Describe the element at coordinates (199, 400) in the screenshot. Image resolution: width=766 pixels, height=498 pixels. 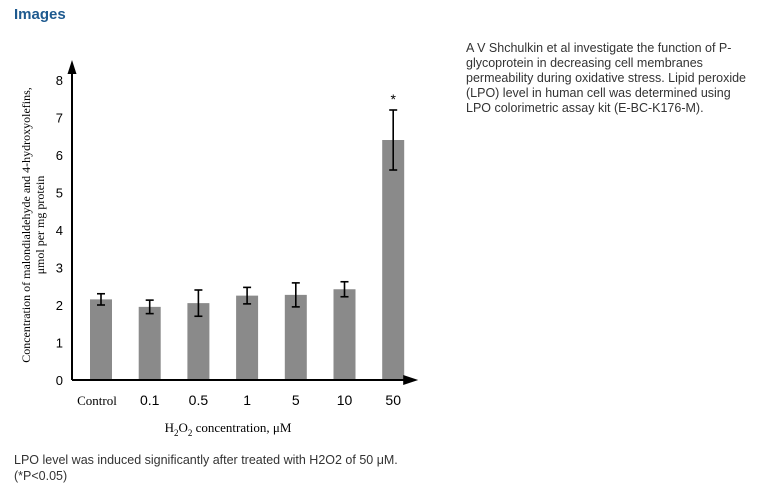
I see `x-tick-label: 0.5` at that location.